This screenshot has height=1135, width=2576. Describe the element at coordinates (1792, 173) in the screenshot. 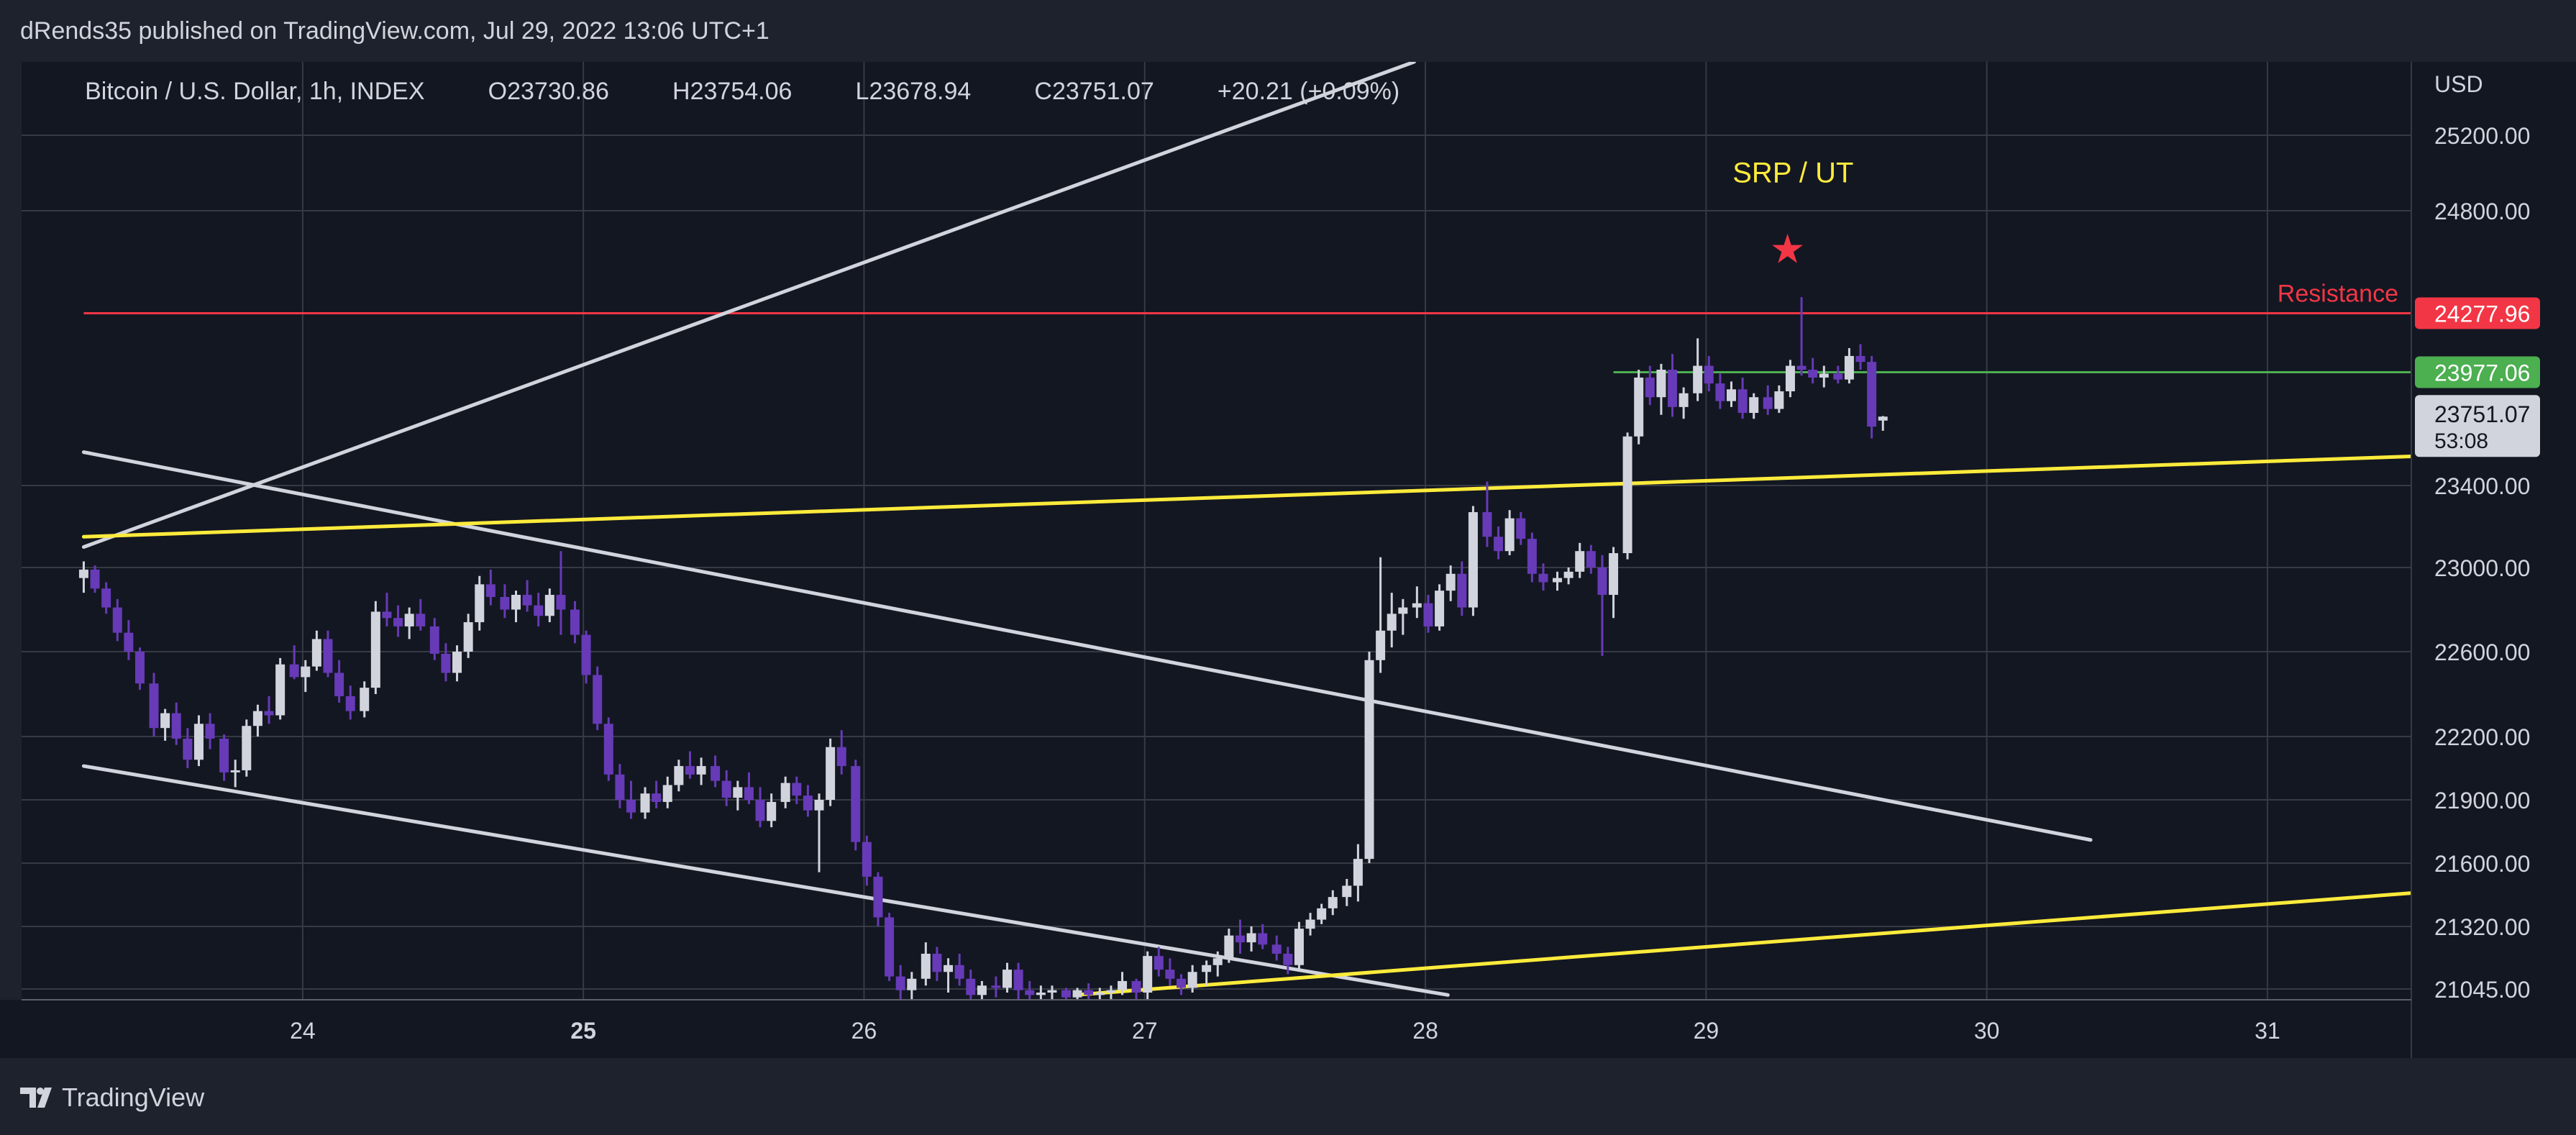

I see `srp-ut-label: SRP / UT` at that location.